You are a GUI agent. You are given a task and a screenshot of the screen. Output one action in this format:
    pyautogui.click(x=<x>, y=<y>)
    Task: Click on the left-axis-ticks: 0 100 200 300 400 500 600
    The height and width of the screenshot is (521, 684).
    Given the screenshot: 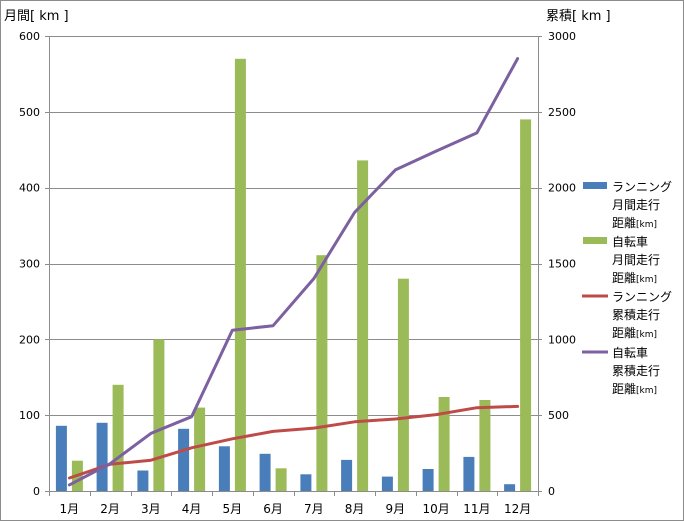 What is the action you would take?
    pyautogui.click(x=29, y=264)
    